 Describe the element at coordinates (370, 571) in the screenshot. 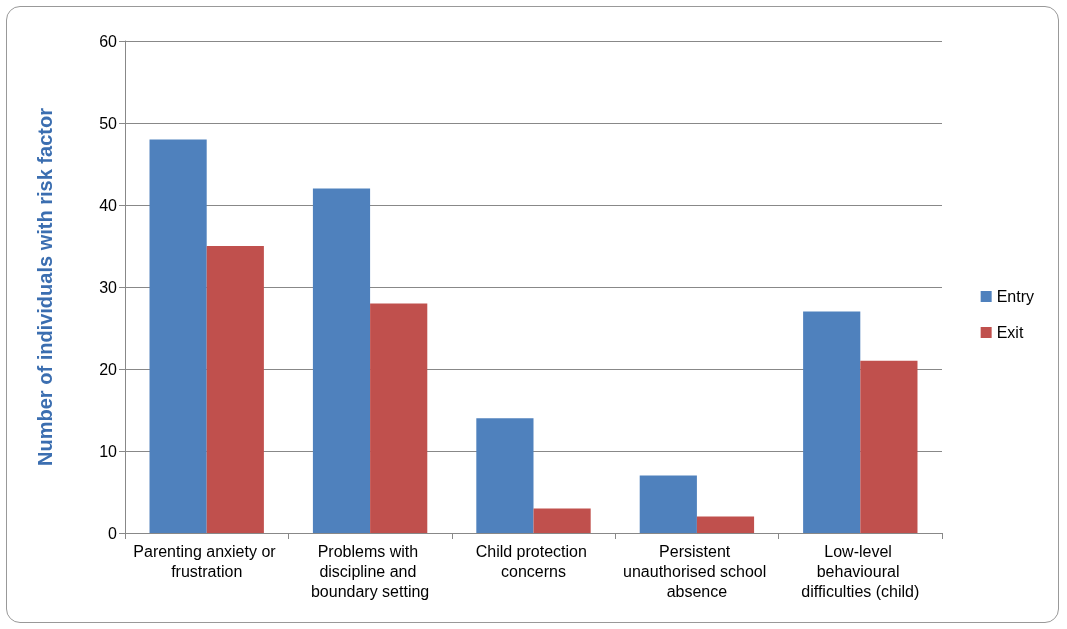

I see `x-tick-label: Problems with discipline and boundary setting` at that location.